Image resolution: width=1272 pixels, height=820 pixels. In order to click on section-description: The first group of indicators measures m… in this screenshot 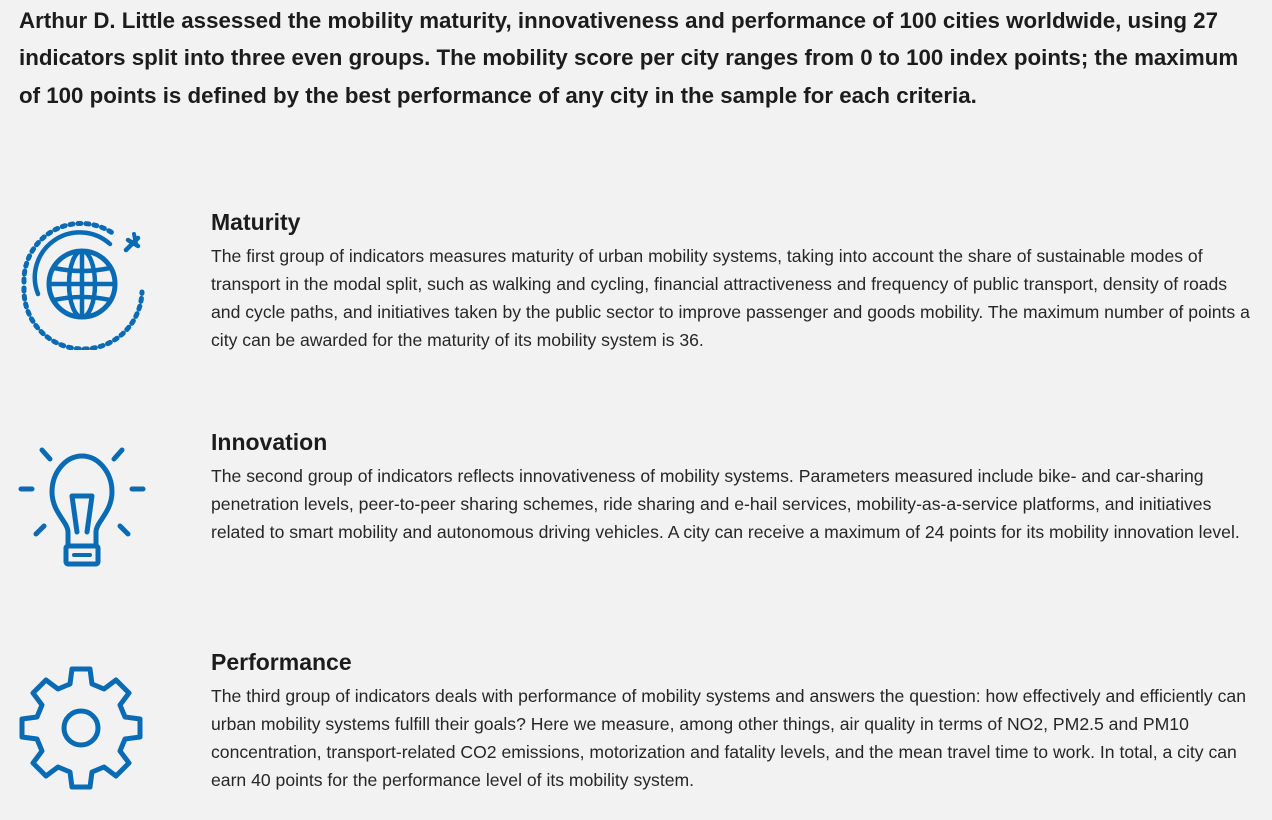, I will do `click(730, 298)`.